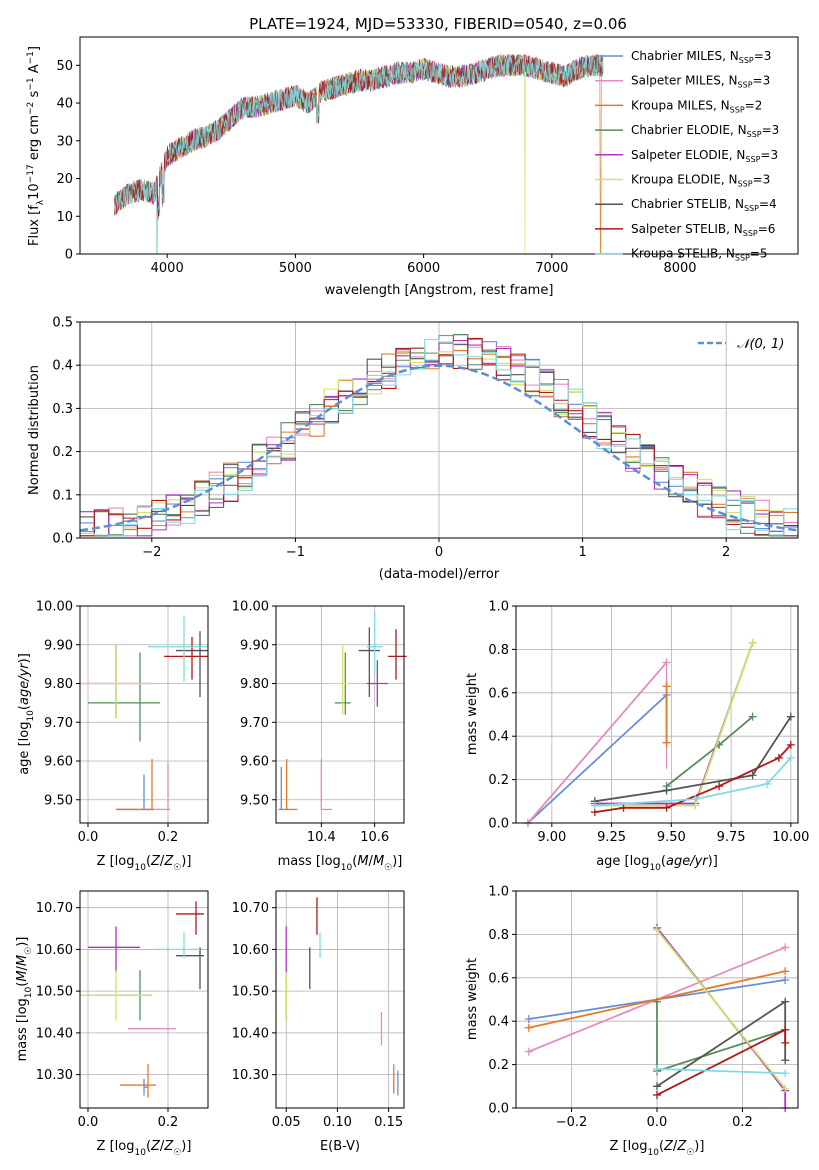 This screenshot has width=819, height=1170. Describe the element at coordinates (704, 205) in the screenshot. I see `legend-label-chabrier-stelib: Chabrier STELIB, NSSP=4` at that location.